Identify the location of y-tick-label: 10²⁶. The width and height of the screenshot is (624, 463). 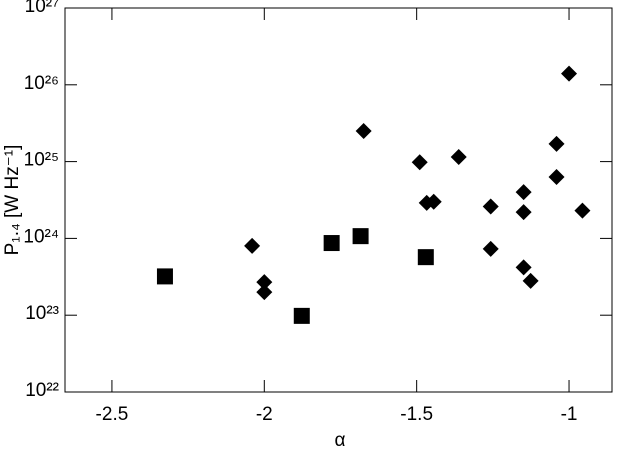
(41, 83).